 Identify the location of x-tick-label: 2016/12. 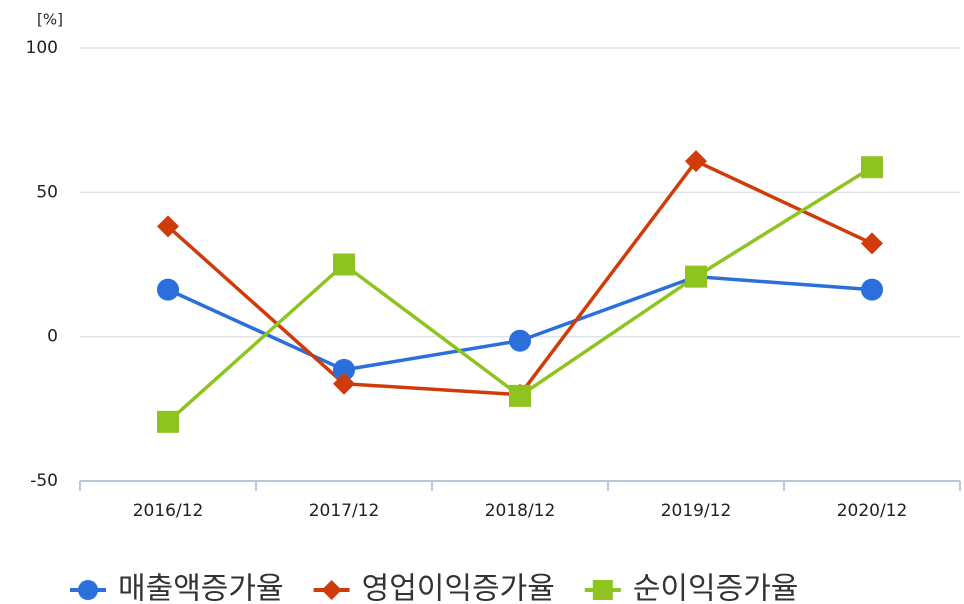
(168, 511).